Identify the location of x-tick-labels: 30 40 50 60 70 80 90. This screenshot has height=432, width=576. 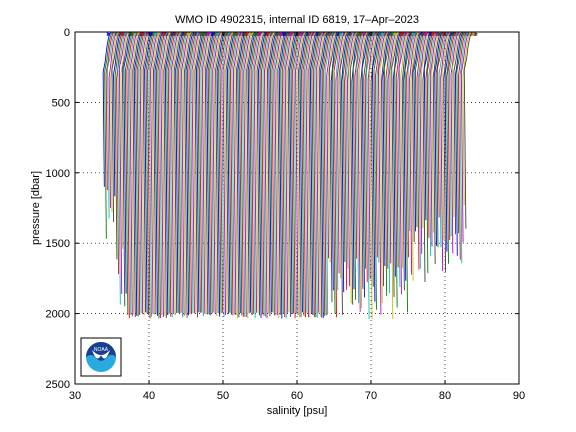
(297, 396).